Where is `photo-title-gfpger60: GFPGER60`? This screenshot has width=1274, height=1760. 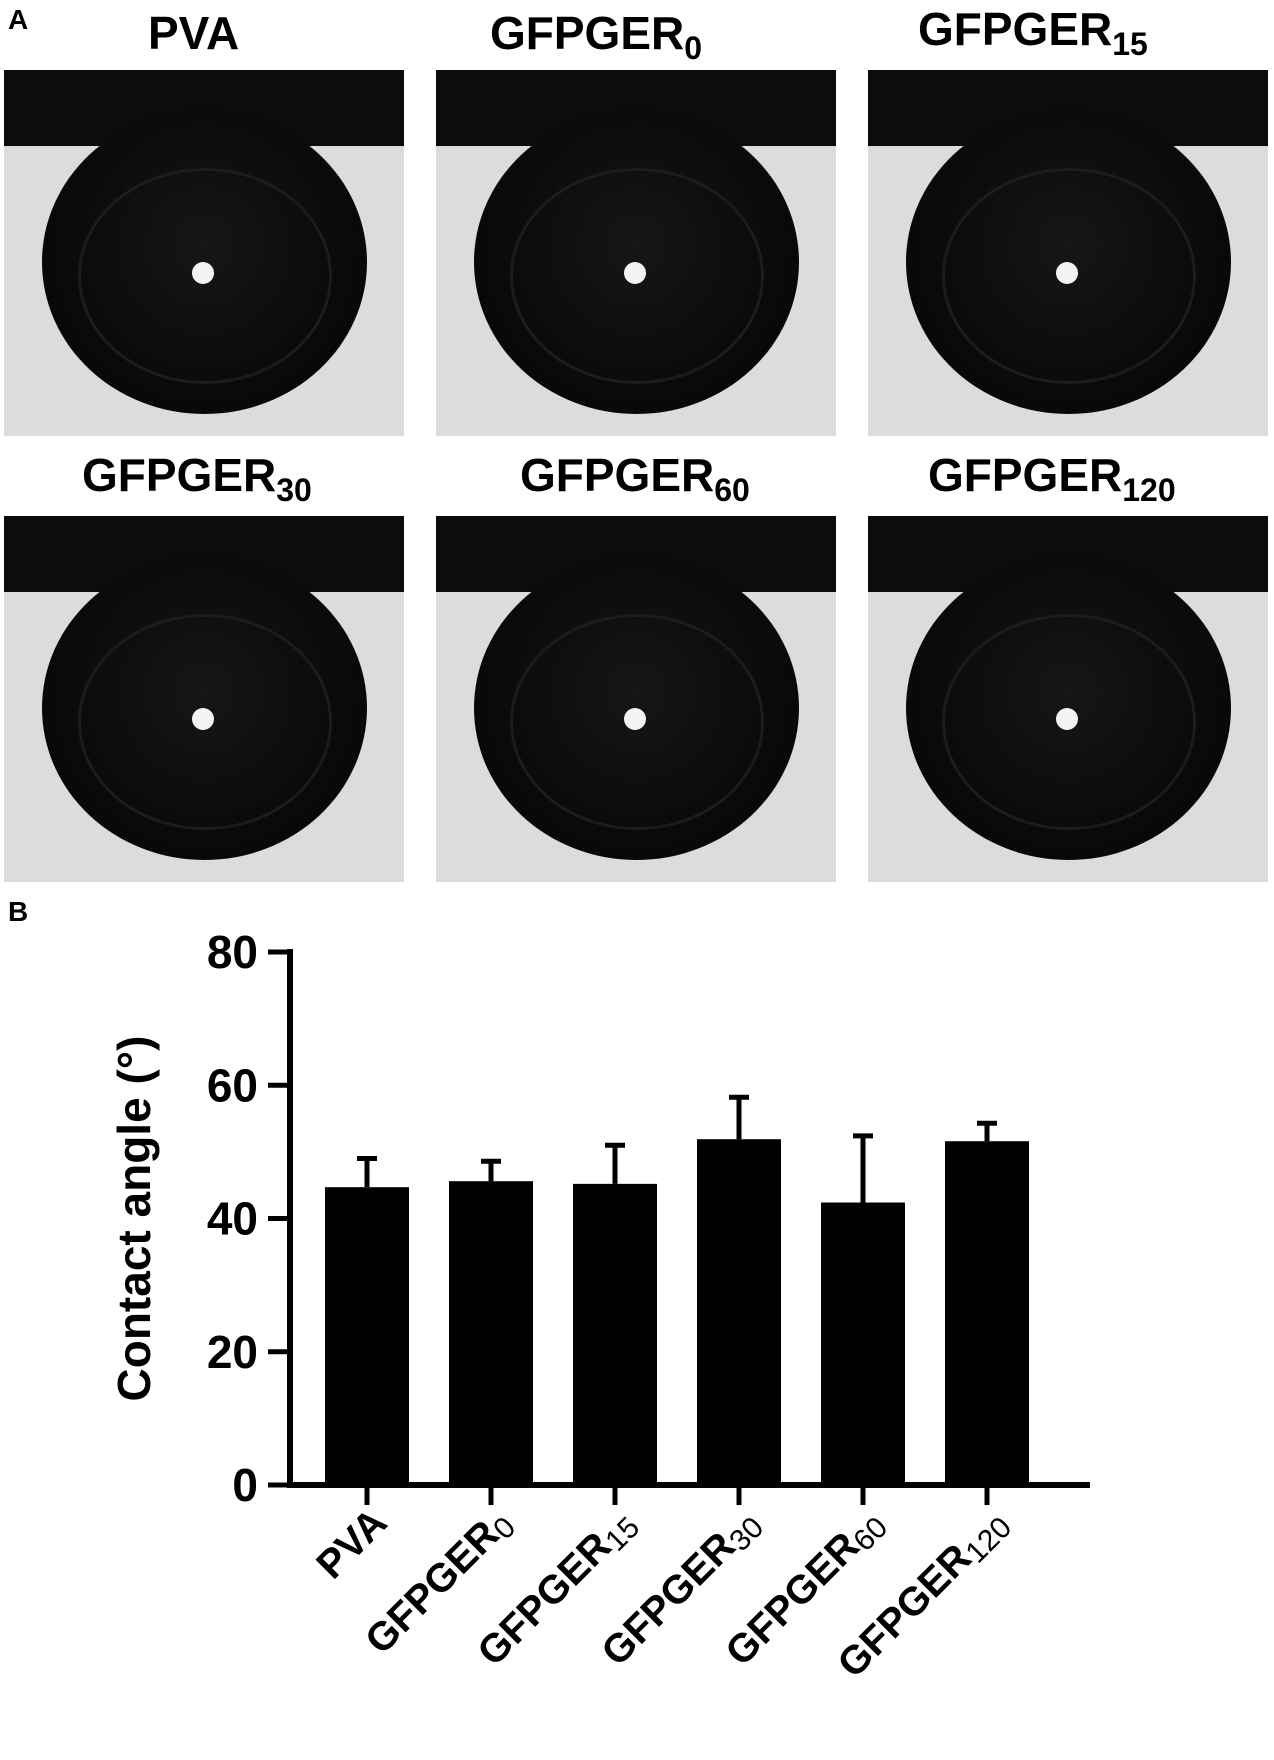
photo-title-gfpger60: GFPGER60 is located at coordinates (635, 478).